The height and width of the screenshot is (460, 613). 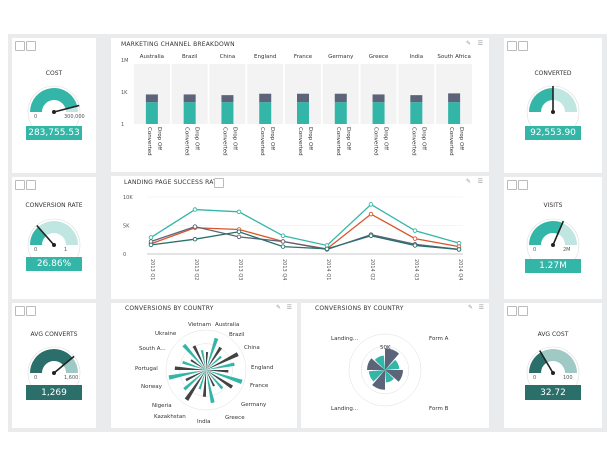 What do you see at coordinates (146, 369) in the screenshot?
I see `country-label: Portugal` at bounding box center [146, 369].